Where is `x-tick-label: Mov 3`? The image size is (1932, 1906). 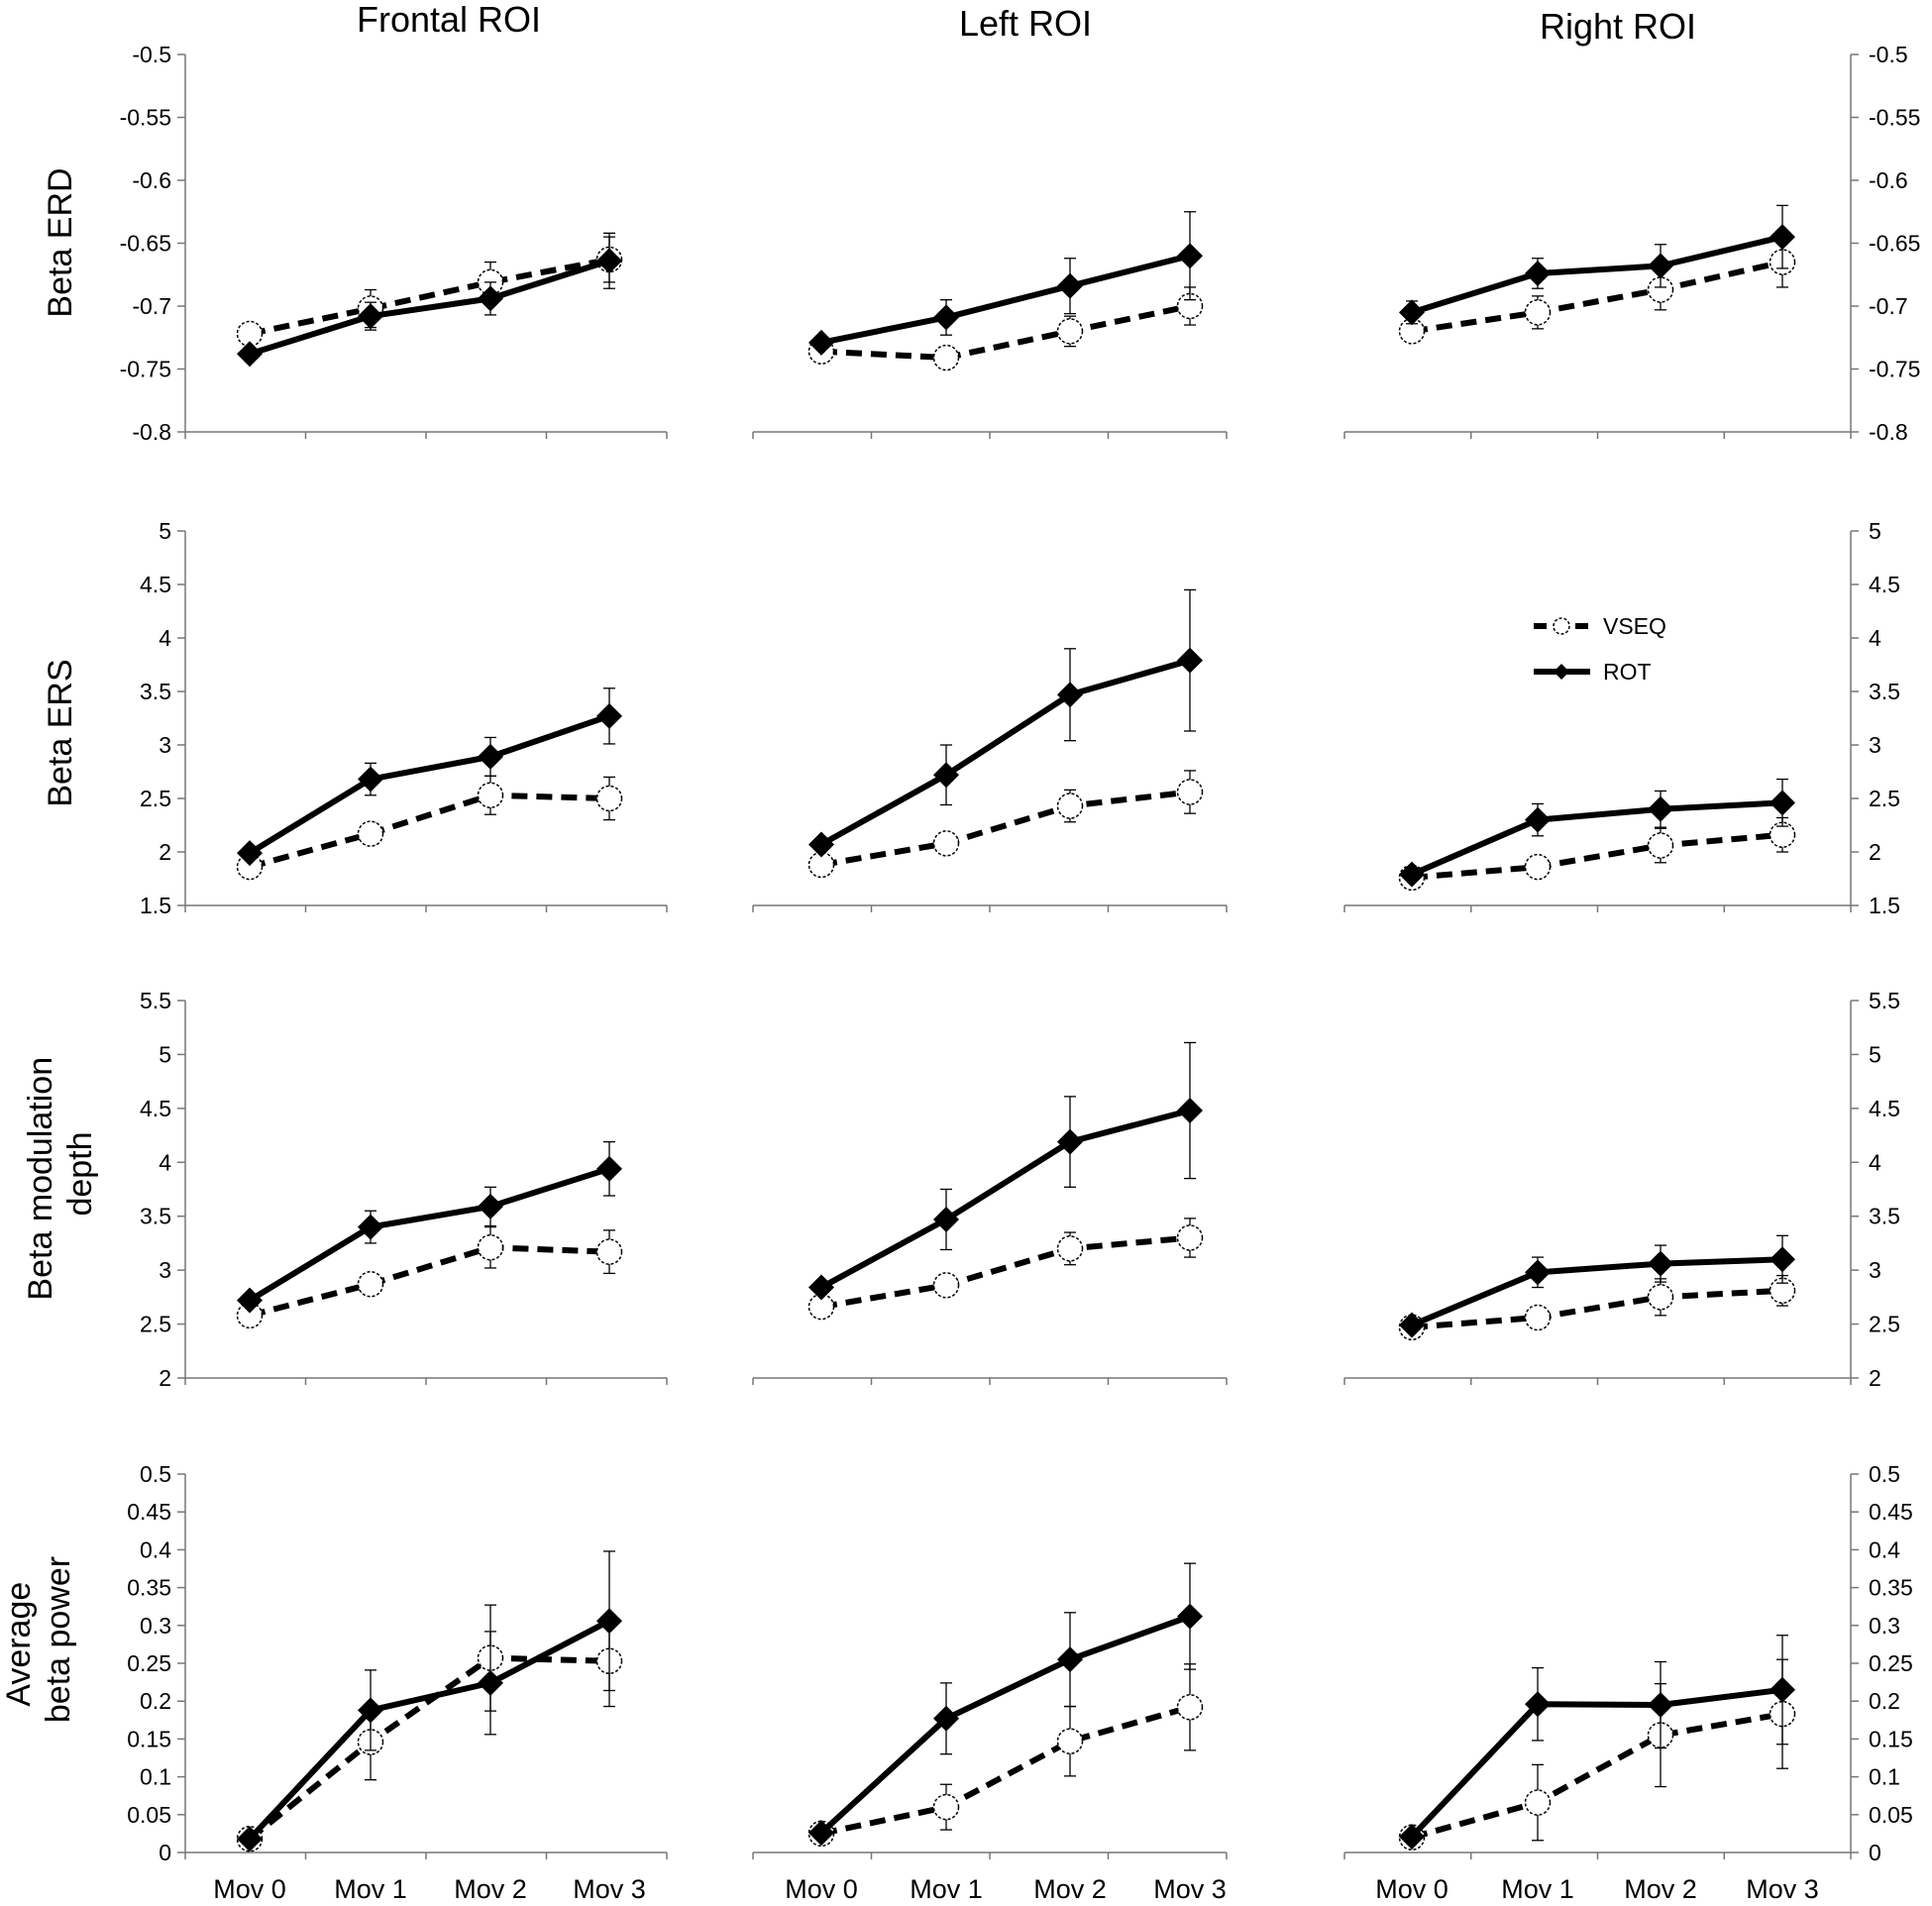
x-tick-label: Mov 3 is located at coordinates (1782, 1889).